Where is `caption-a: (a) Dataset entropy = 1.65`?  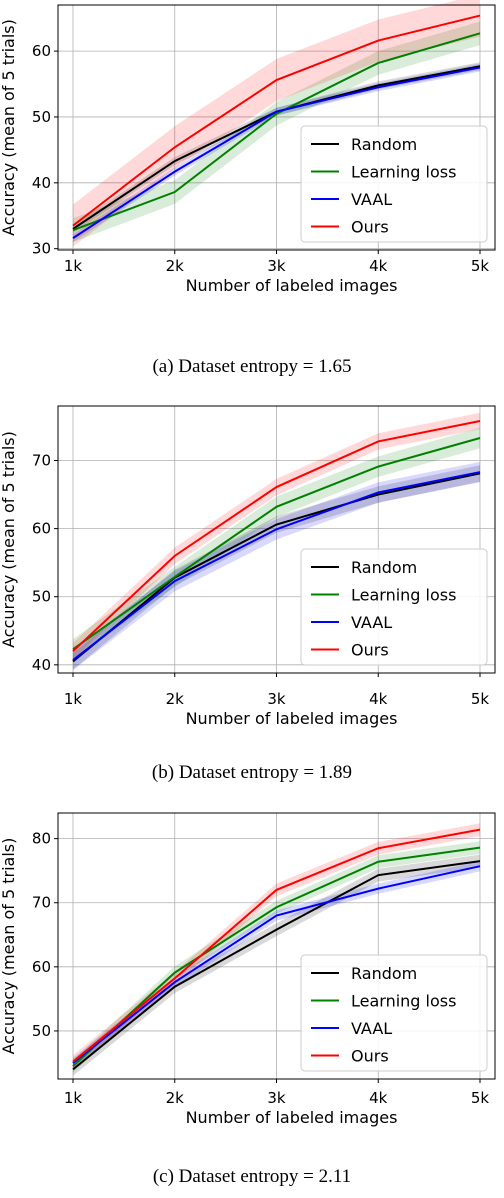
caption-a: (a) Dataset entropy = 1.65 is located at coordinates (252, 366).